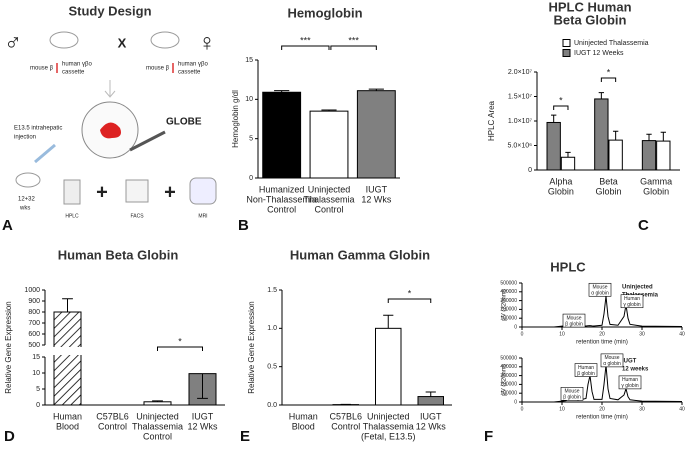  I want to click on x-tick-label: 0, so click(522, 409).